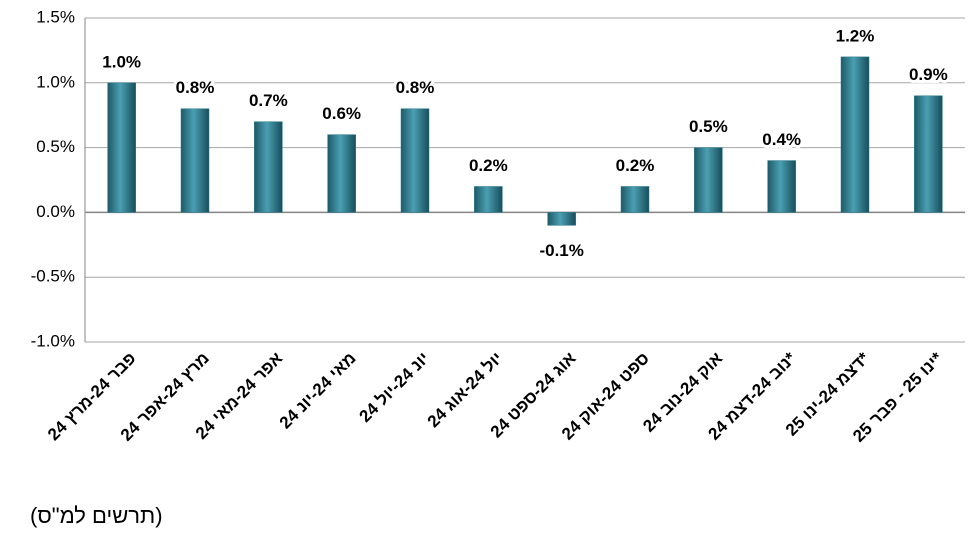  What do you see at coordinates (561, 250) in the screenshot?
I see `value-label: -0.1%` at bounding box center [561, 250].